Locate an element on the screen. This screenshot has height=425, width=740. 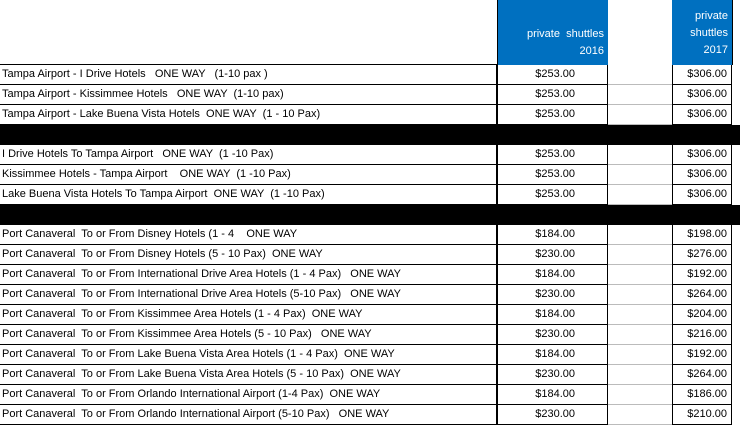
header-text: shuttles is located at coordinates (709, 33).